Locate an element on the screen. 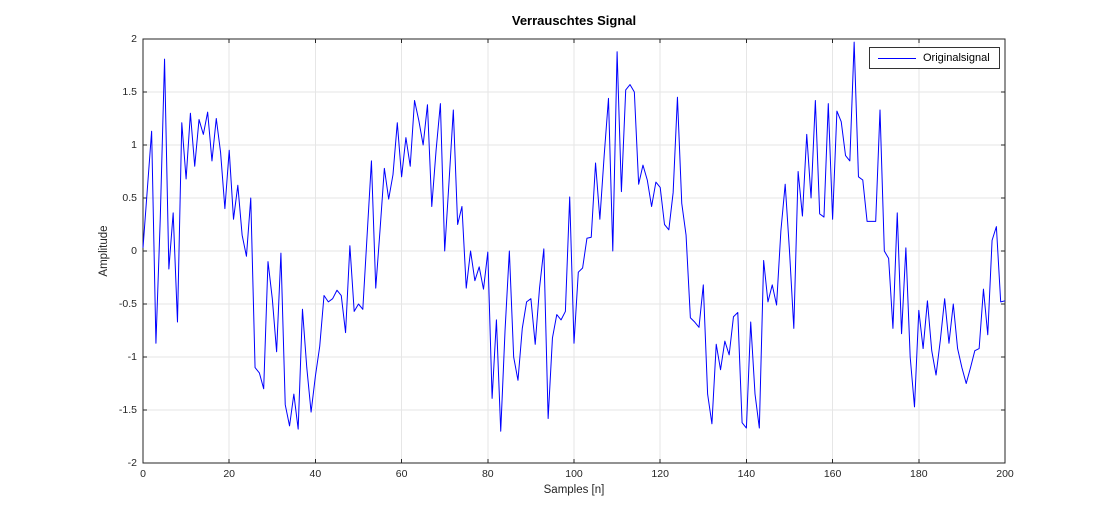  y-tick-label: 2 is located at coordinates (134, 39).